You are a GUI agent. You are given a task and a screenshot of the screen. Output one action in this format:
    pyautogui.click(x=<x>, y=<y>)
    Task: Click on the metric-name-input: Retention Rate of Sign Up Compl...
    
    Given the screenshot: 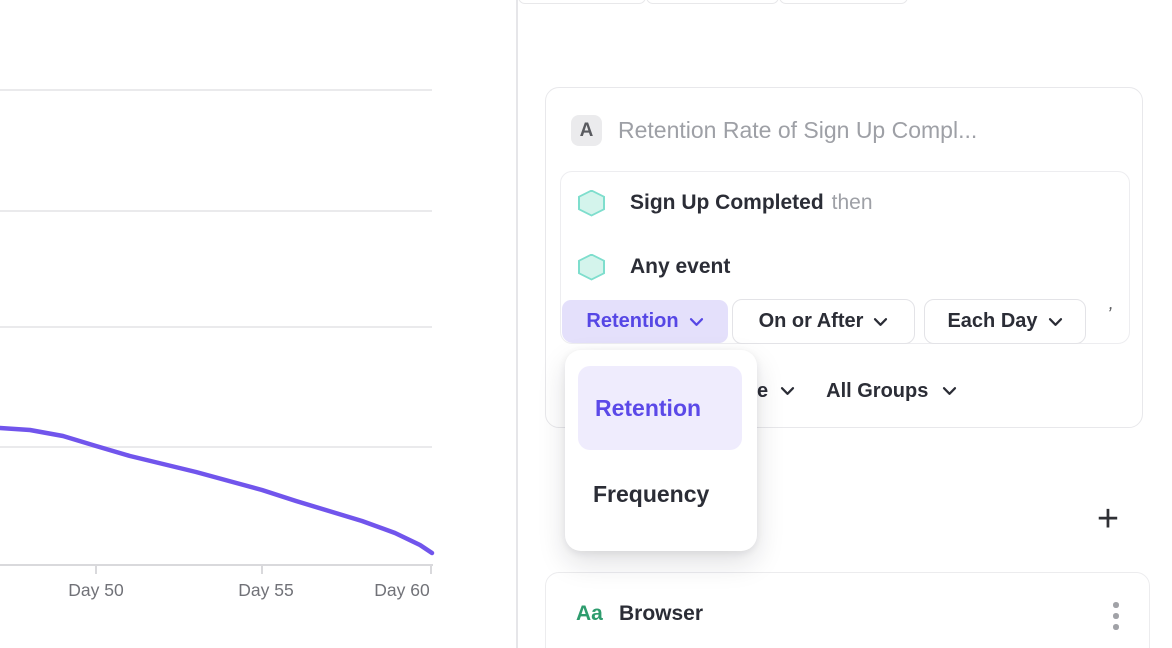 What is the action you would take?
    pyautogui.click(x=798, y=130)
    